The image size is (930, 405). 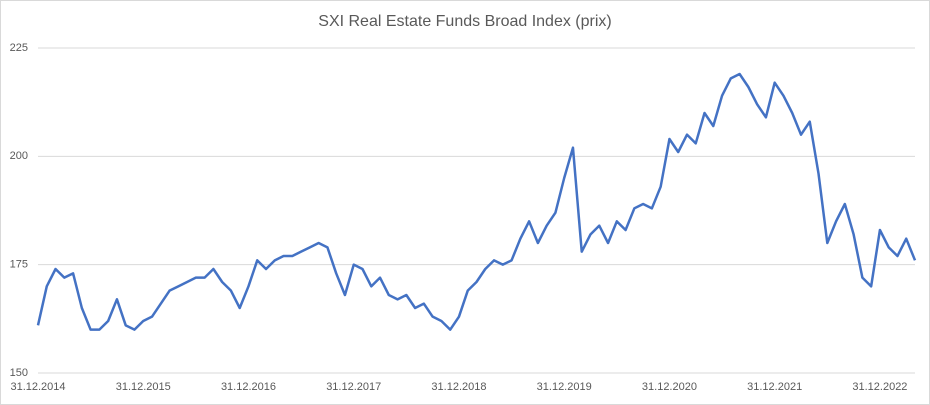 I want to click on x-tick-label: 31.12.2022, so click(x=879, y=387).